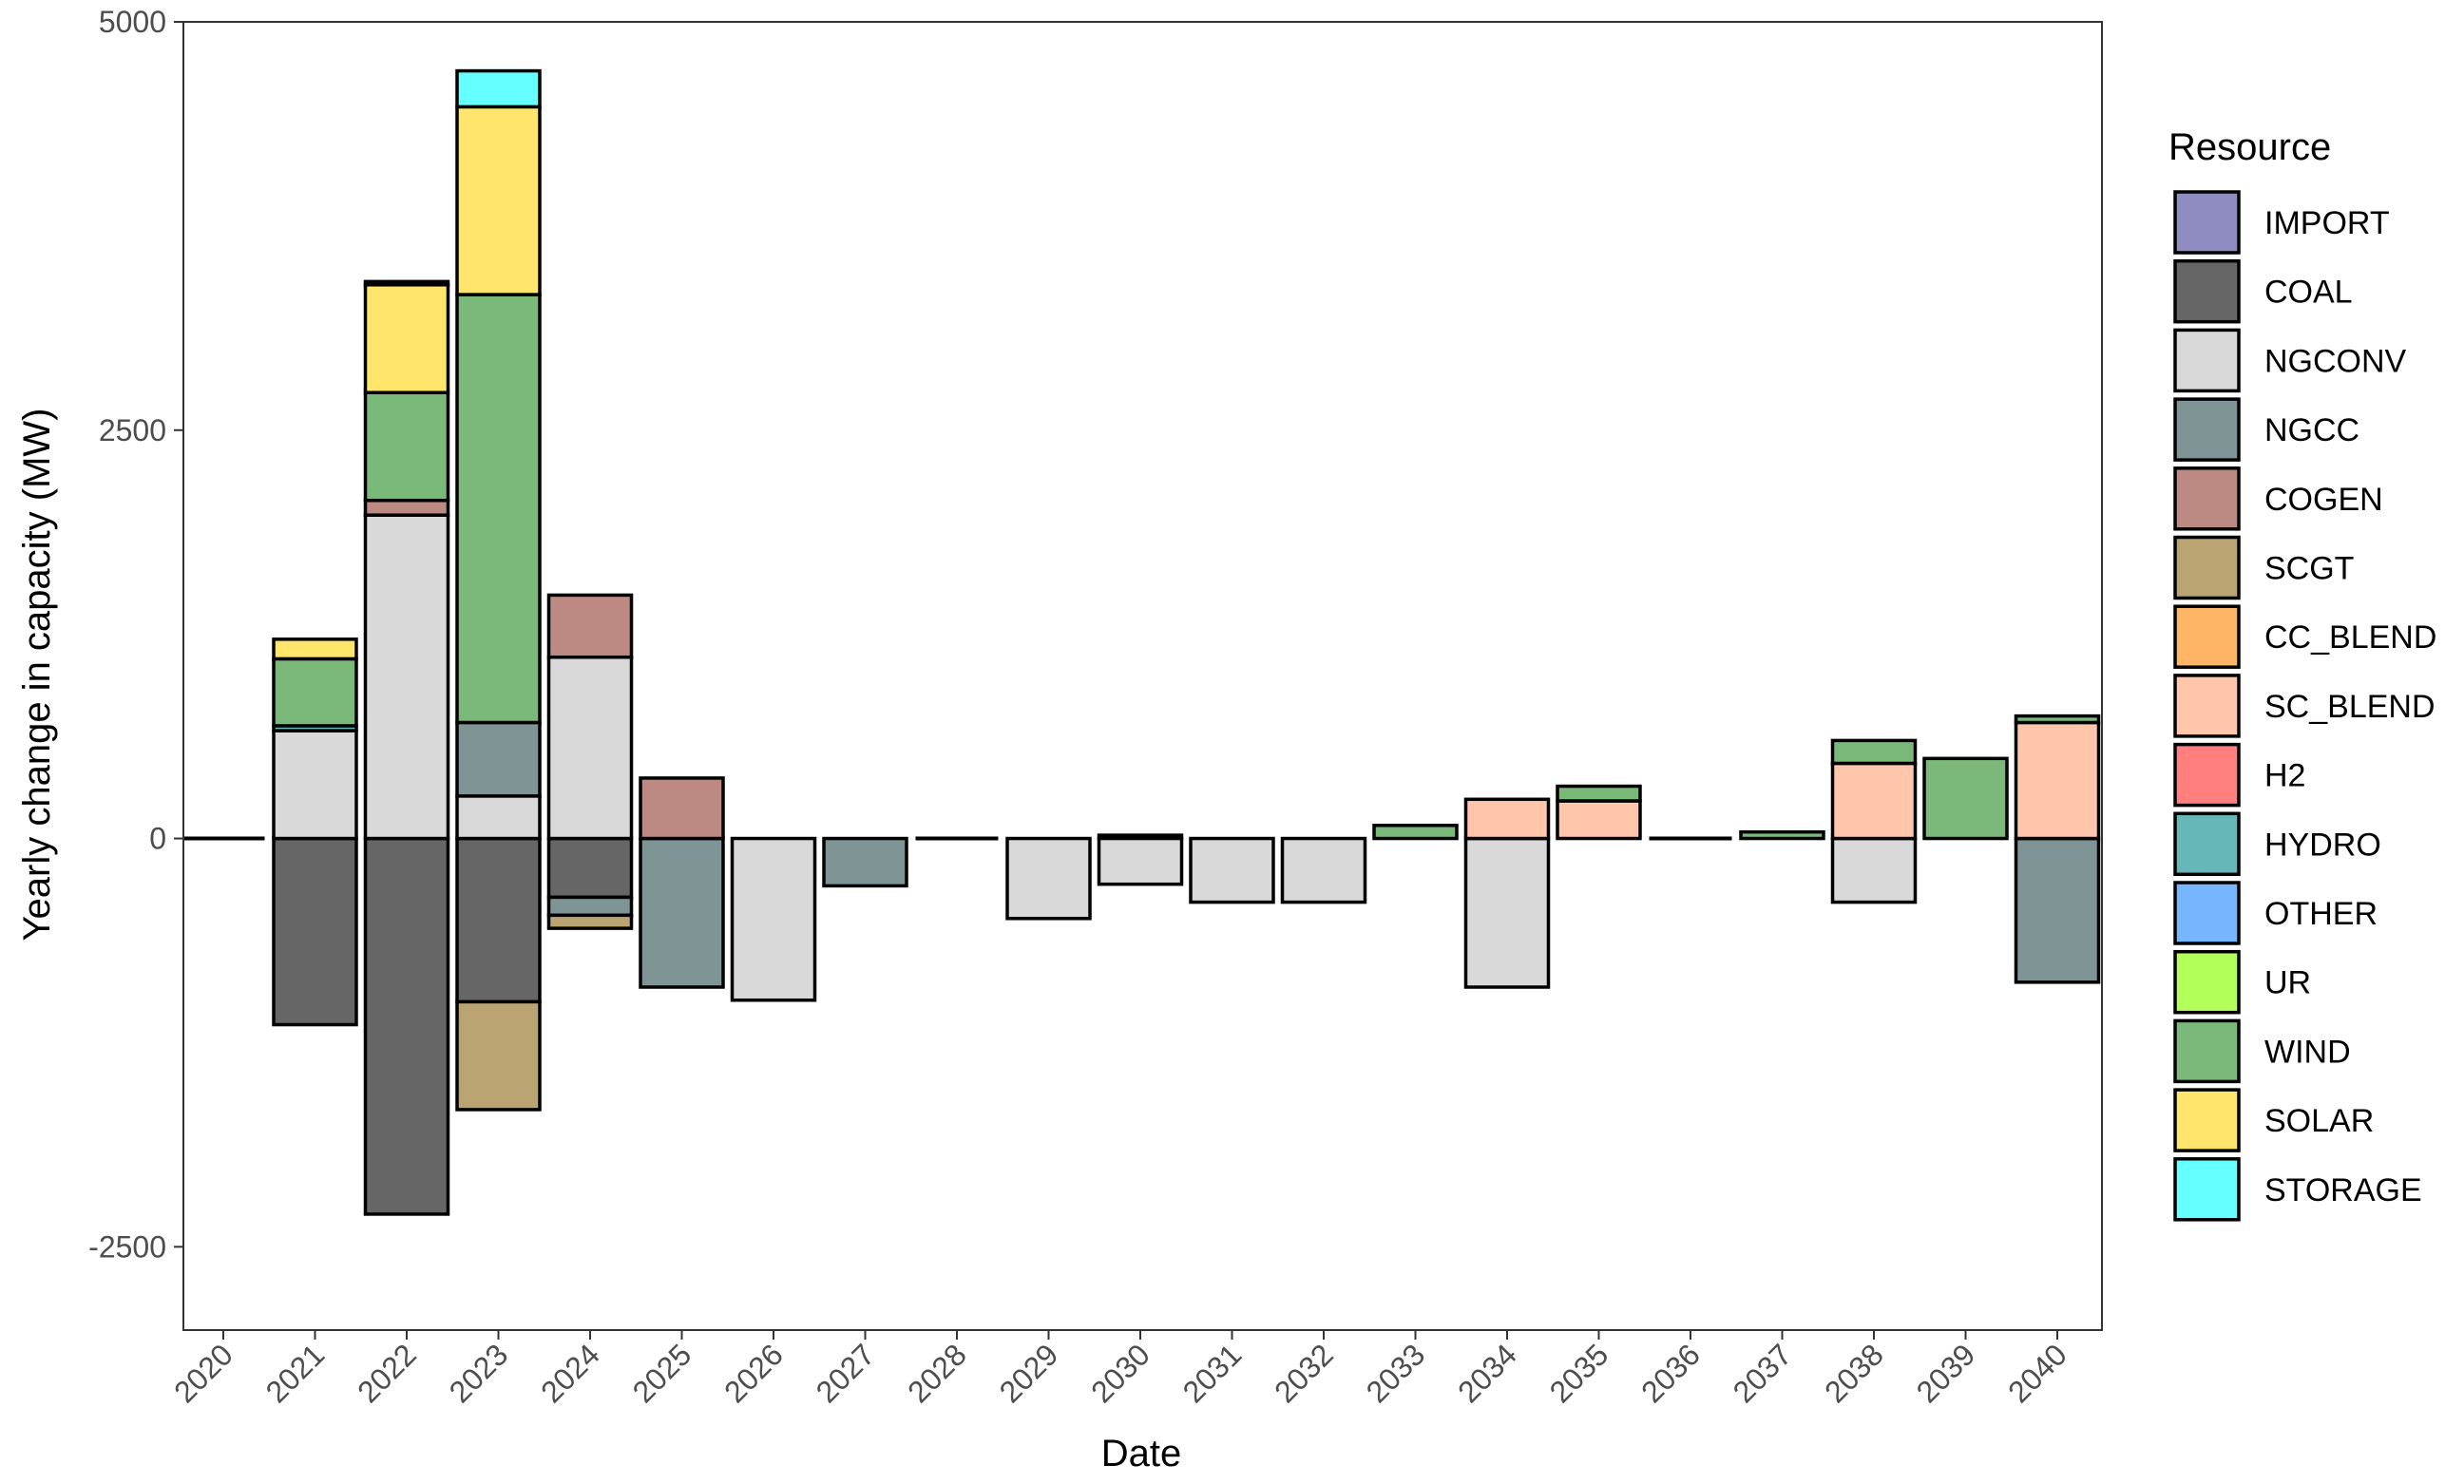 The image size is (2464, 1484). Describe the element at coordinates (590, 626) in the screenshot. I see `bar-cogen-2024` at that location.